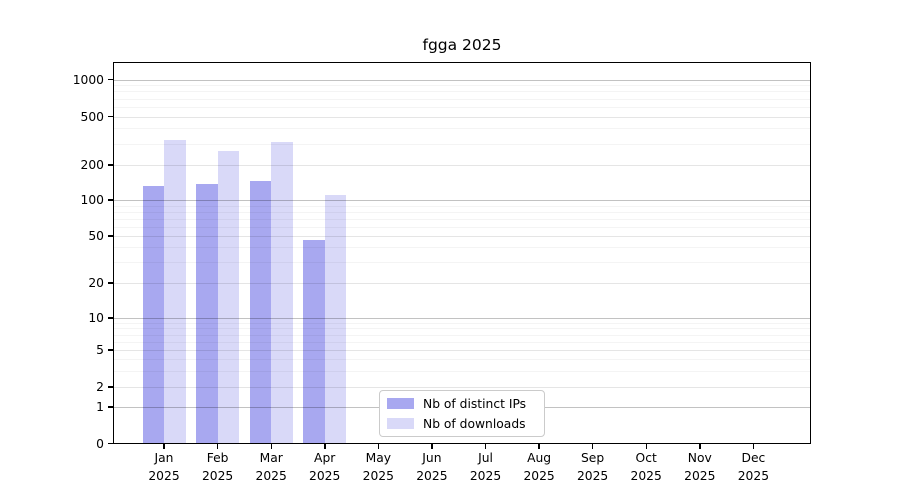 The width and height of the screenshot is (900, 500). I want to click on bar-feb-downloads, so click(228, 297).